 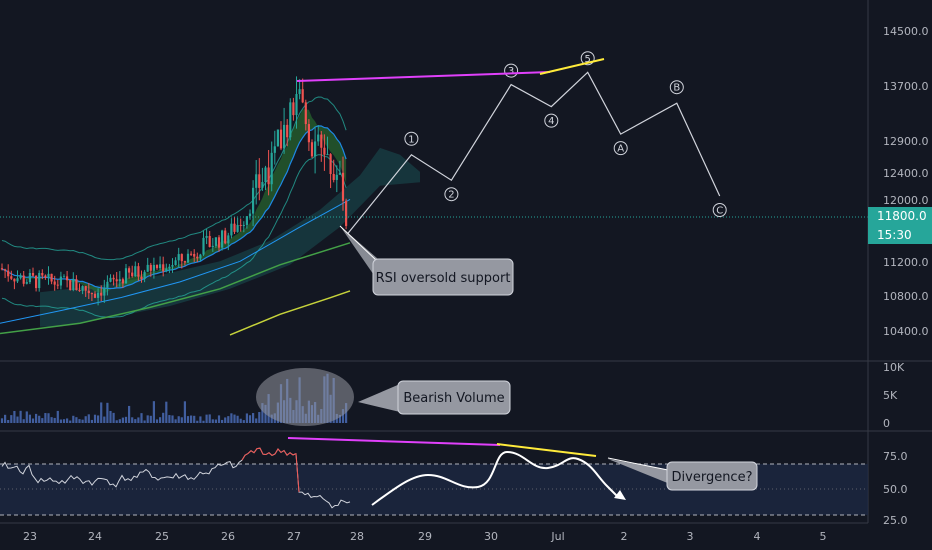 What do you see at coordinates (676, 87) in the screenshot?
I see `wave-label-B: B` at bounding box center [676, 87].